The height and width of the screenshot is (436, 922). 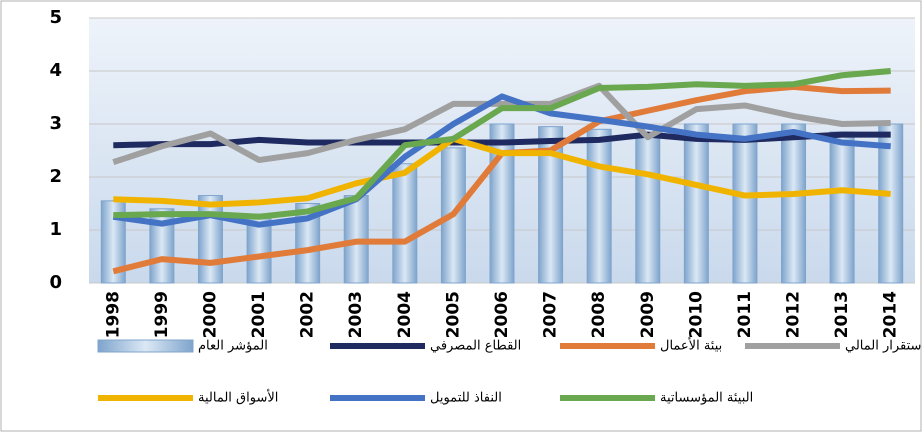 I want to click on legend-label: بيئة الأعمال, so click(x=691, y=345).